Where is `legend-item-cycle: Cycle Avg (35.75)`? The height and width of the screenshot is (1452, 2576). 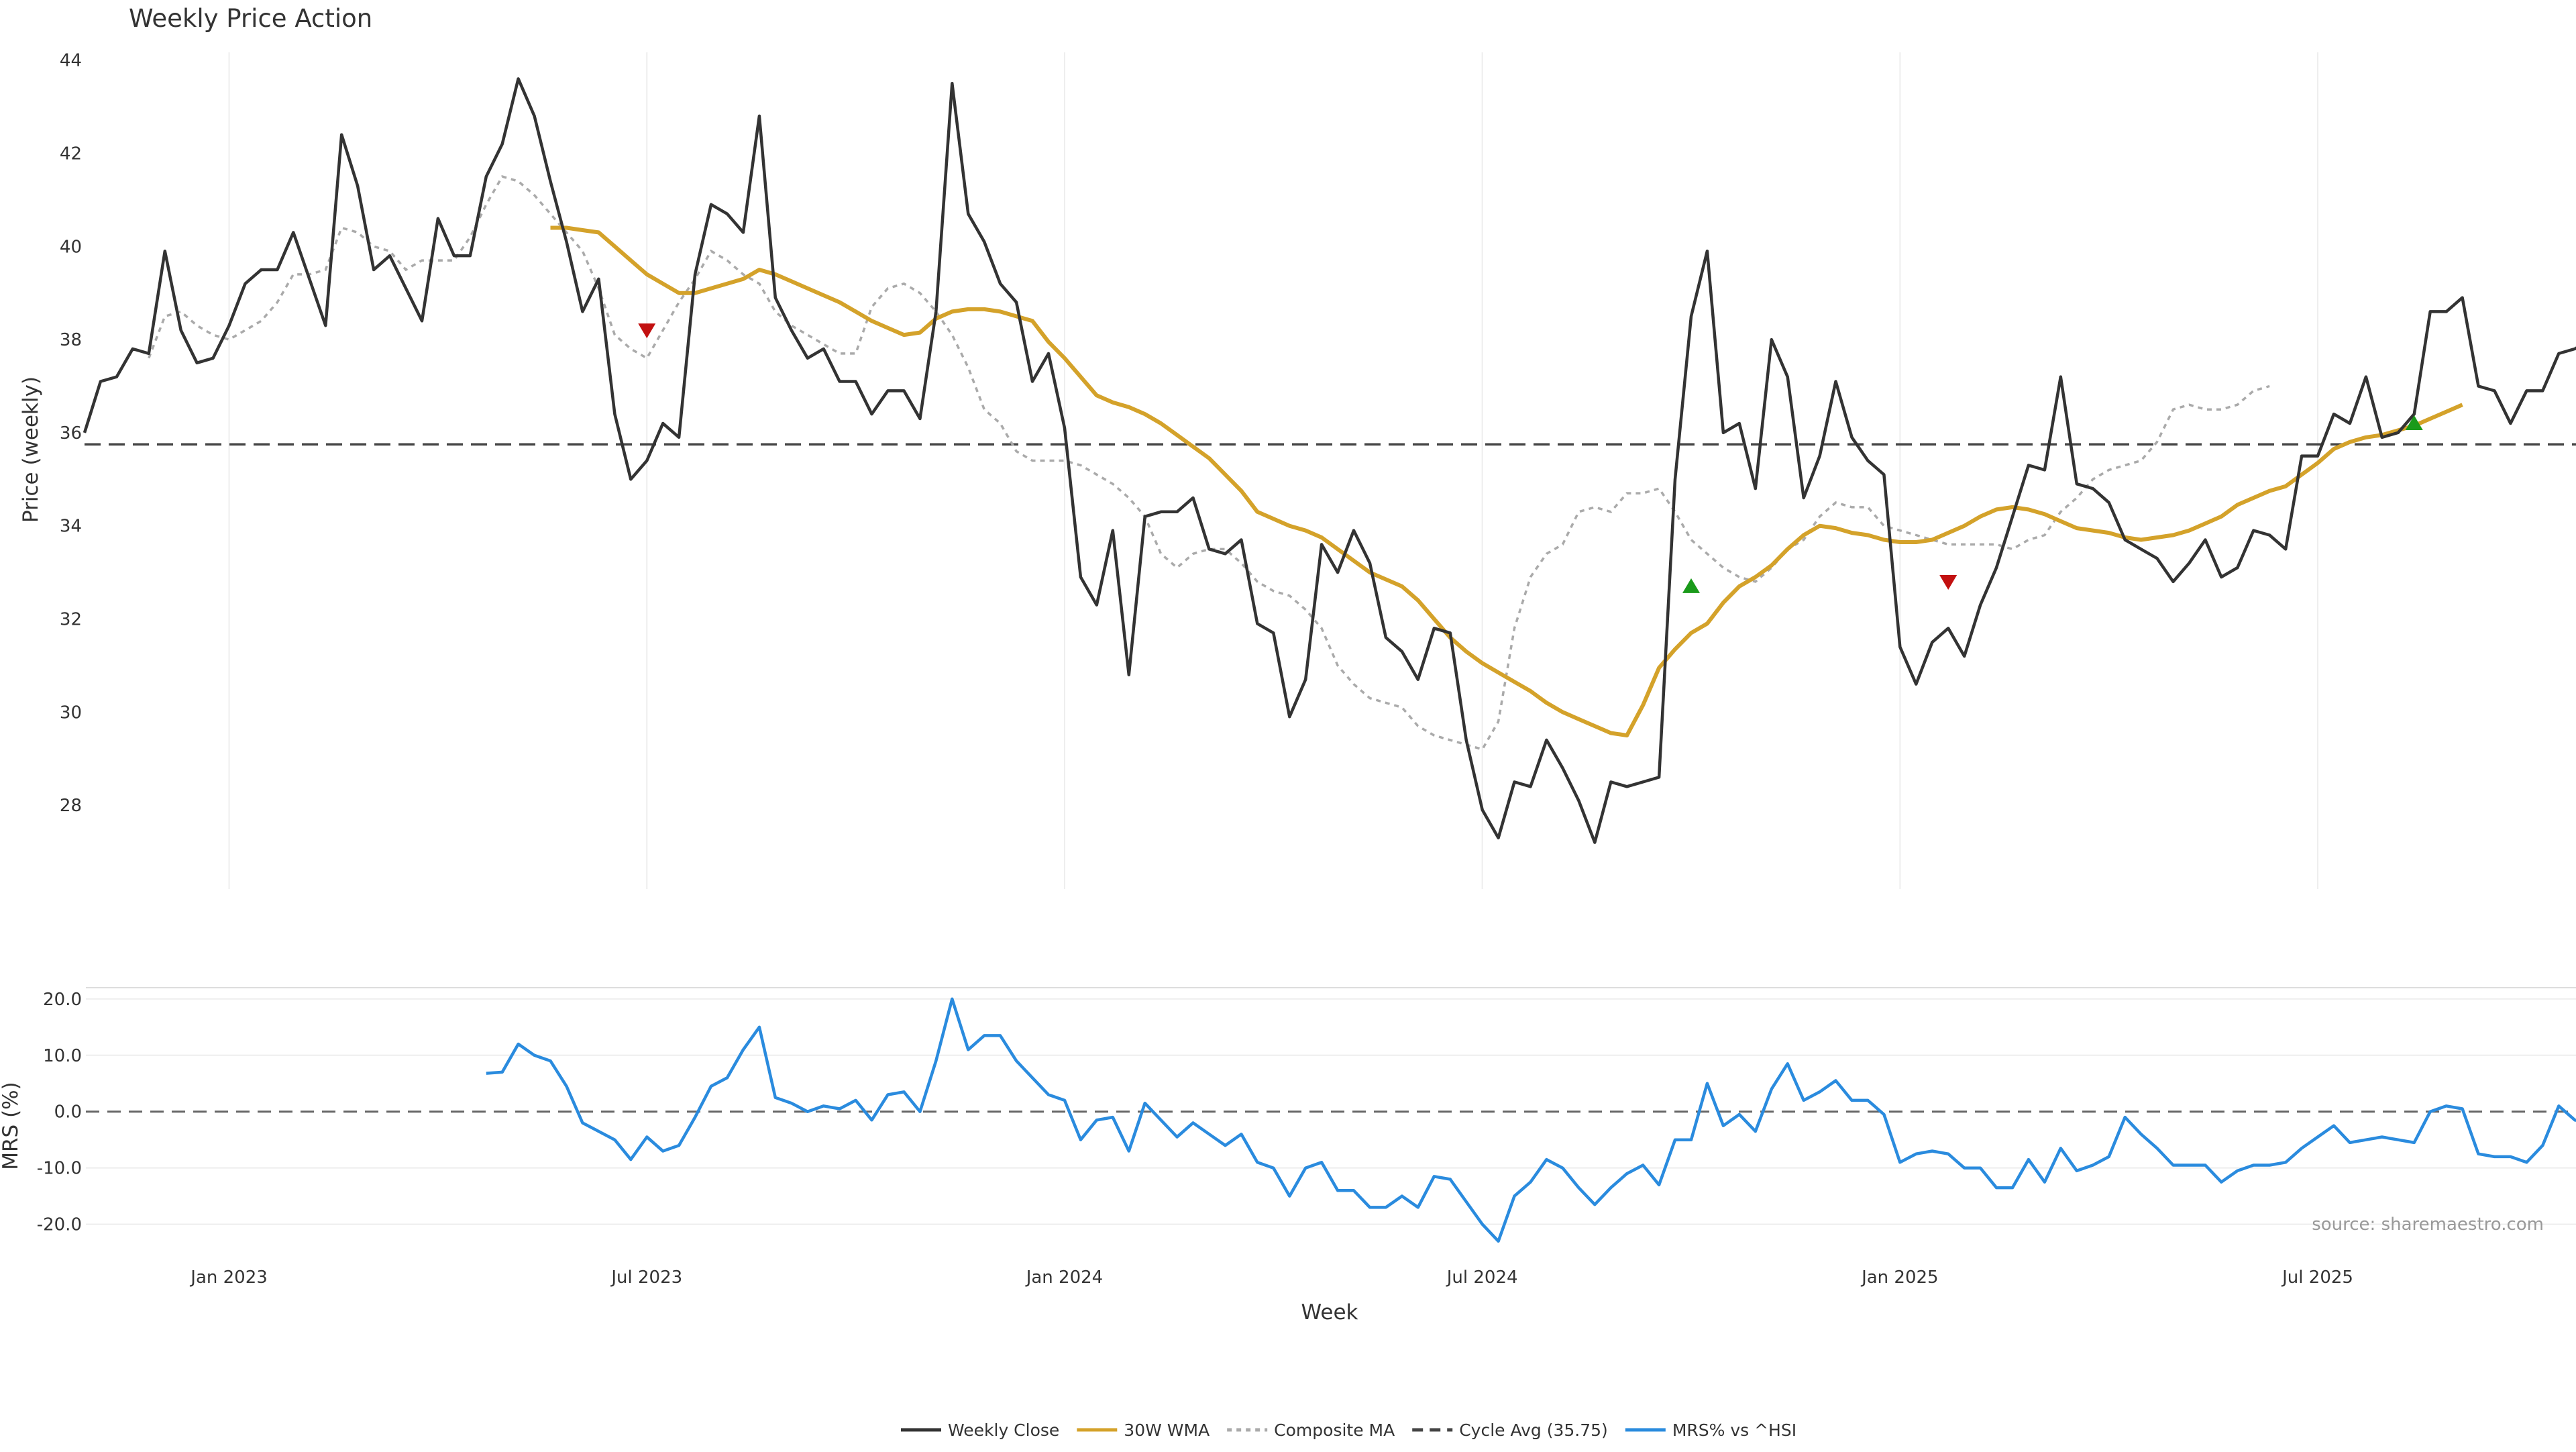 legend-item-cycle: Cycle Avg (35.75) is located at coordinates (1510, 1430).